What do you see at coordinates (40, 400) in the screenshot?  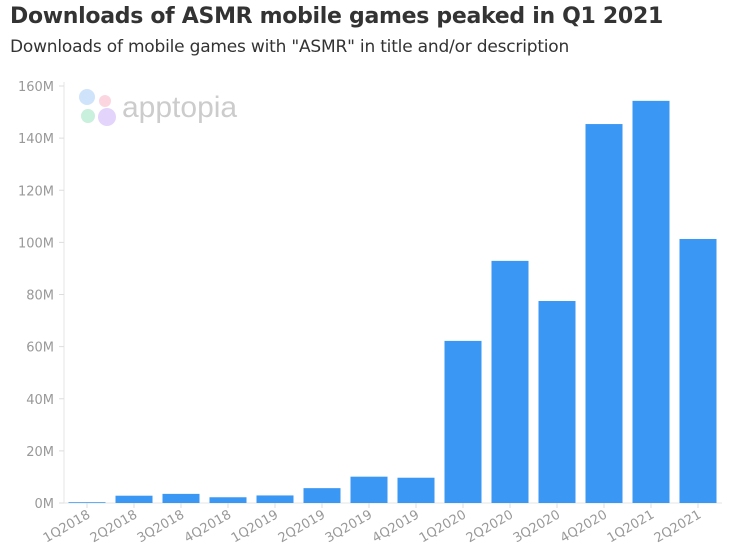 I see `y-tick-label: 40M` at bounding box center [40, 400].